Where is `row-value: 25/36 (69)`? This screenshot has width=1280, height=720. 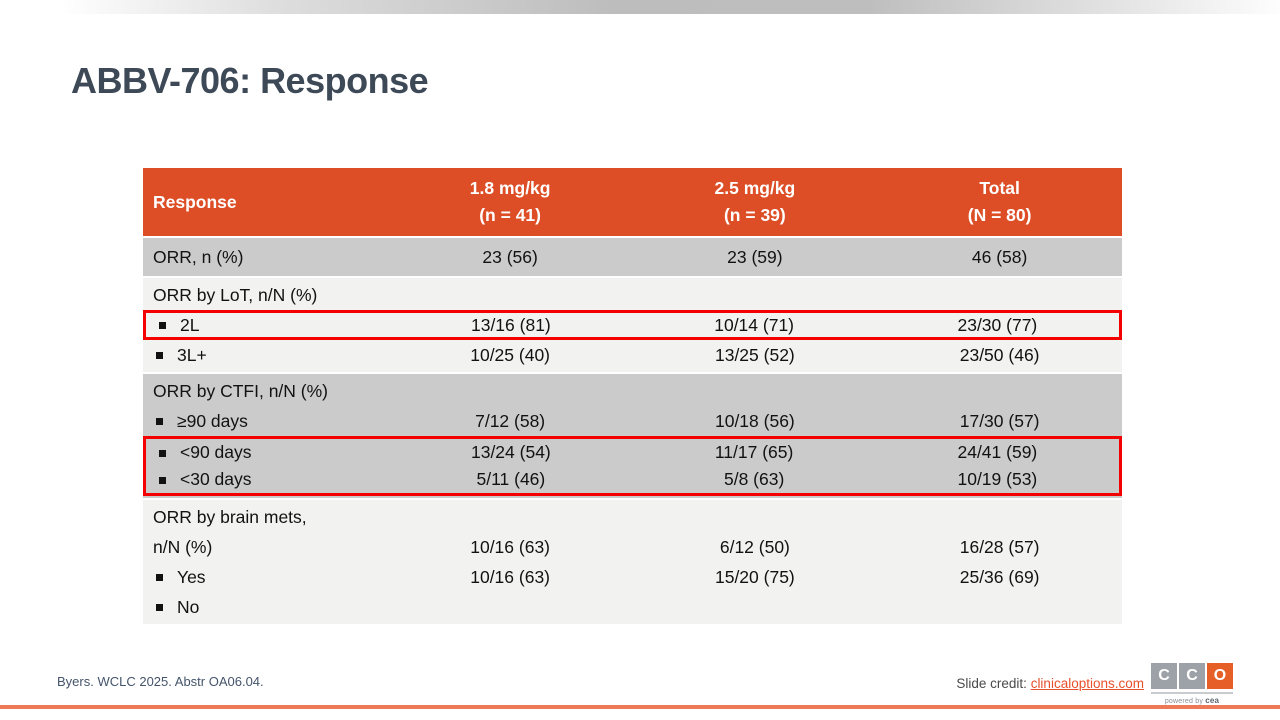 row-value: 25/36 (69) is located at coordinates (999, 576).